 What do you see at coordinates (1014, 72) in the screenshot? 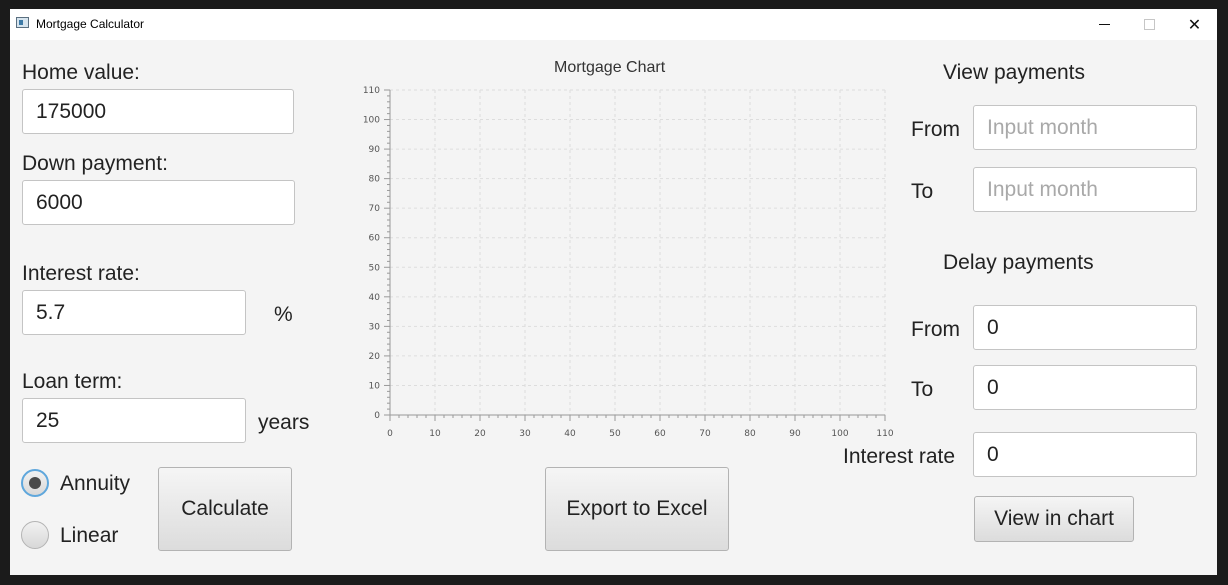
I see `view-payments-heading: View payments` at bounding box center [1014, 72].